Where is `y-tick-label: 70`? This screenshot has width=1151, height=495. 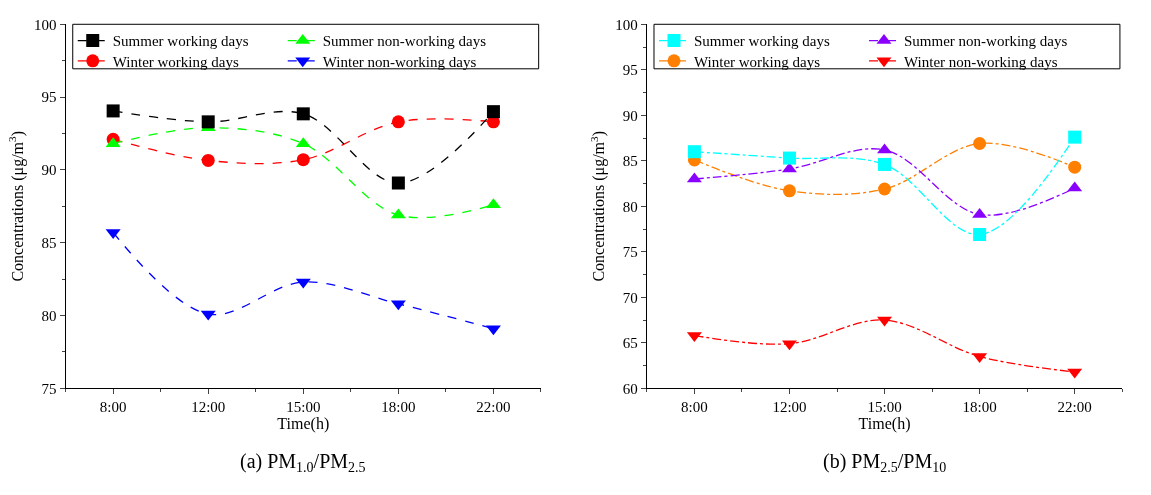
y-tick-label: 70 is located at coordinates (630, 297).